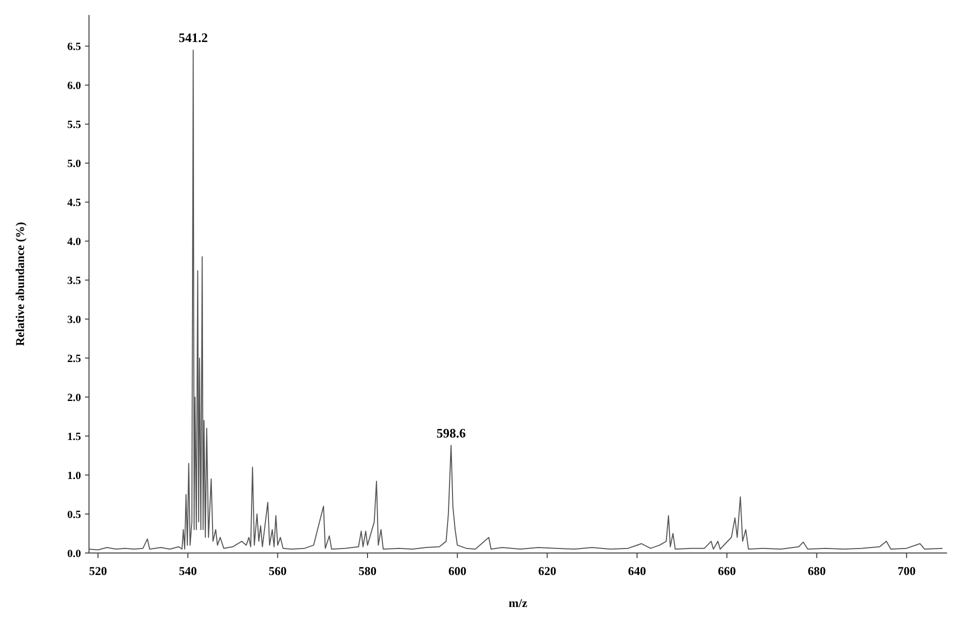 The height and width of the screenshot is (617, 953). What do you see at coordinates (74, 125) in the screenshot?
I see `y-tick-label: 5.5` at bounding box center [74, 125].